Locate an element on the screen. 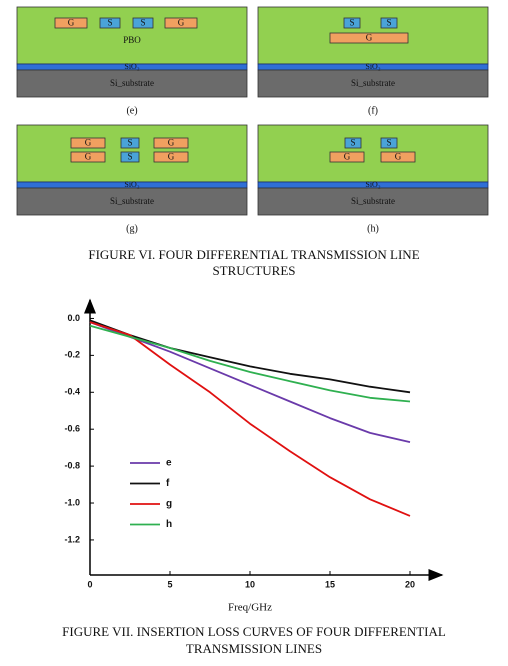  y-tick-label: -0.8 is located at coordinates (72, 465).